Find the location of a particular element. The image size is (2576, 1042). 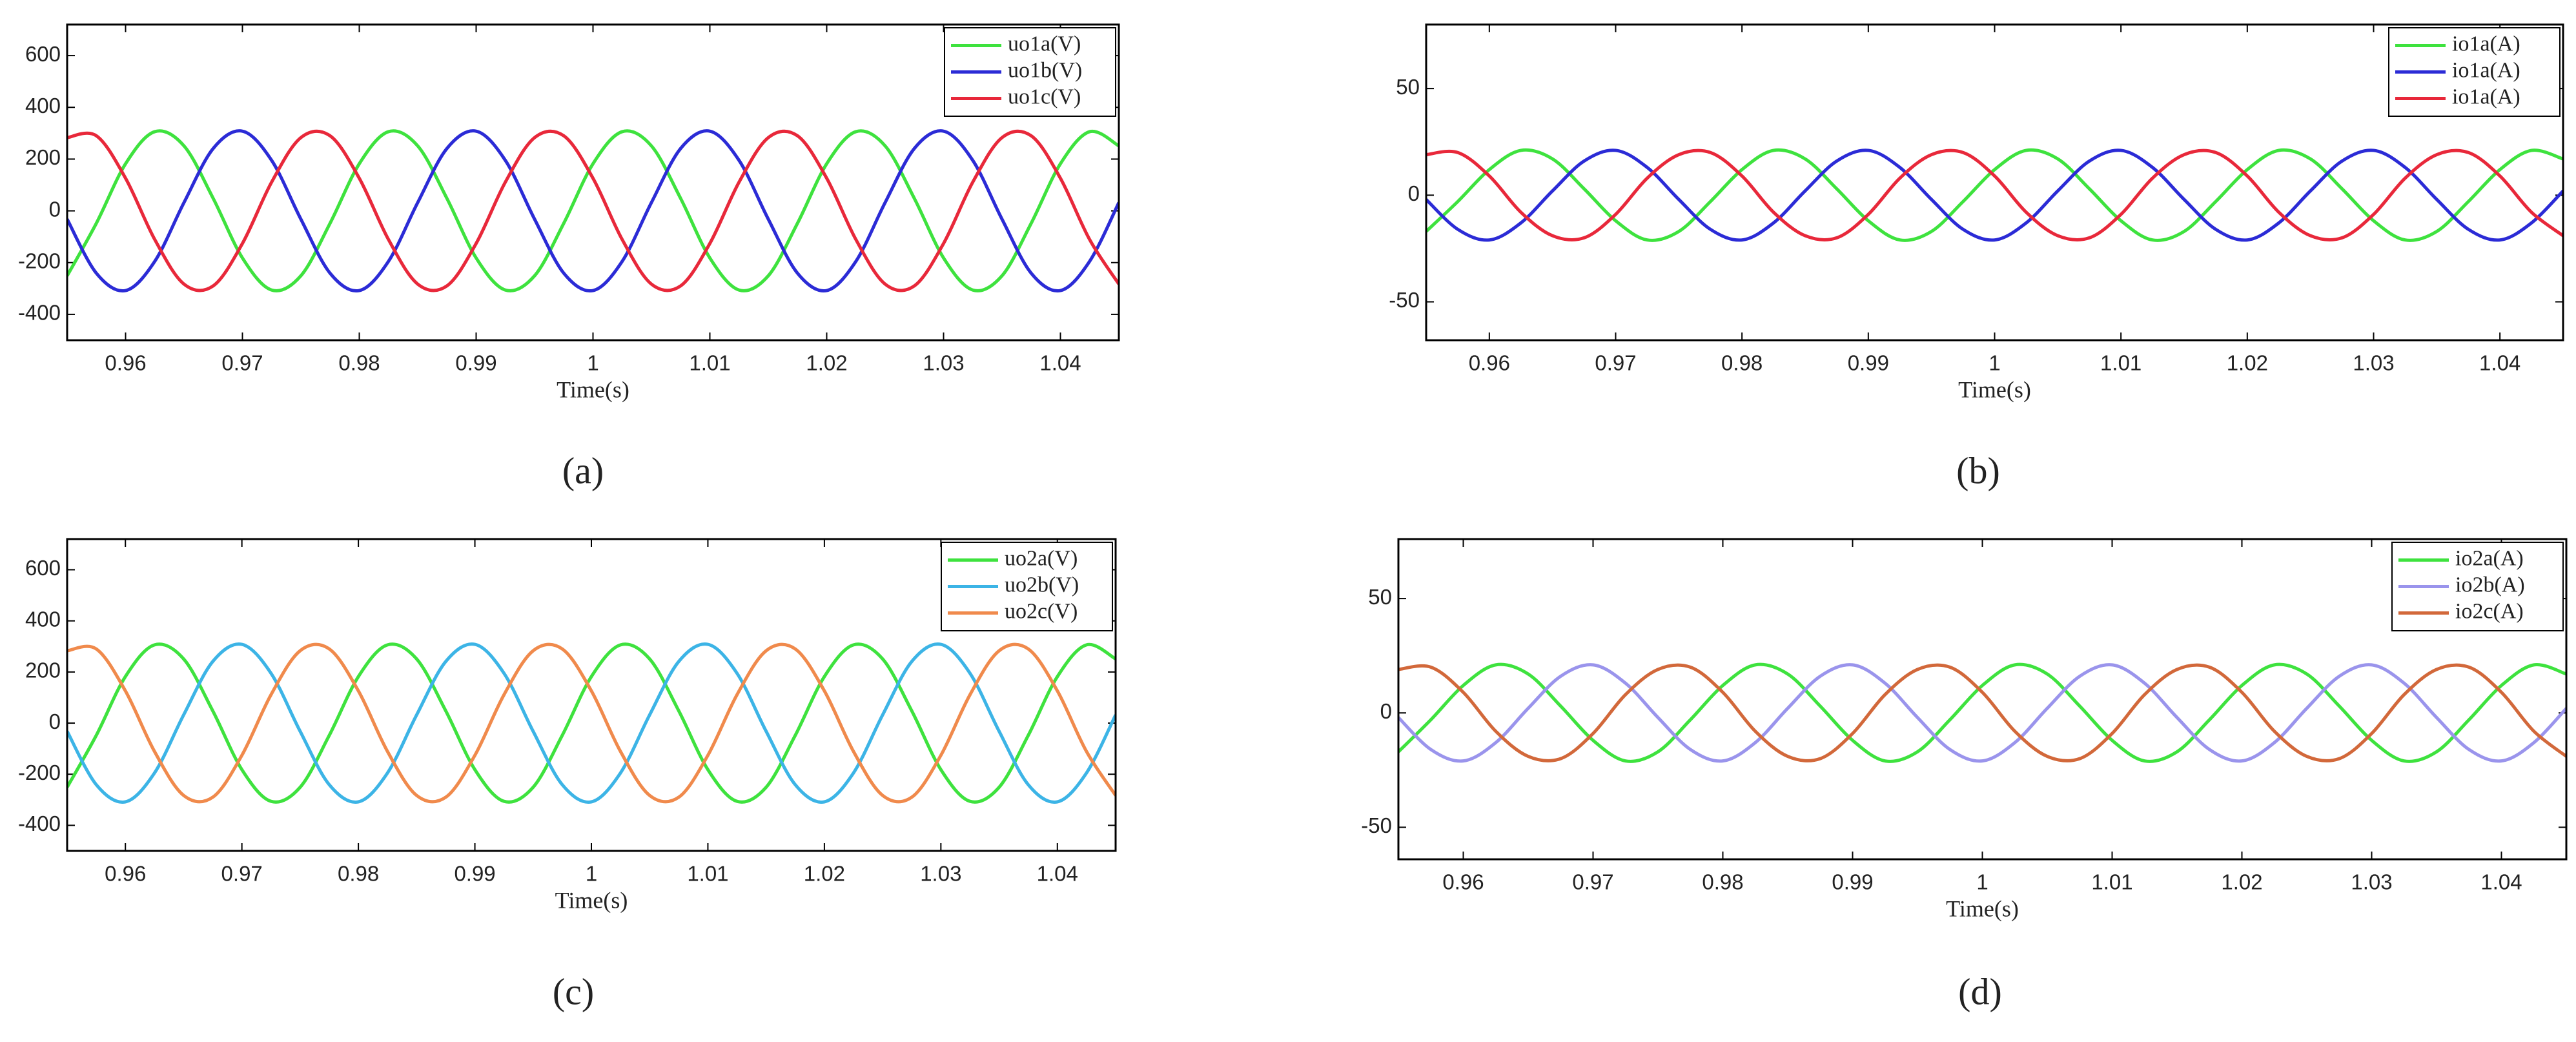

legend-label: uo2b(V) is located at coordinates (1042, 585).